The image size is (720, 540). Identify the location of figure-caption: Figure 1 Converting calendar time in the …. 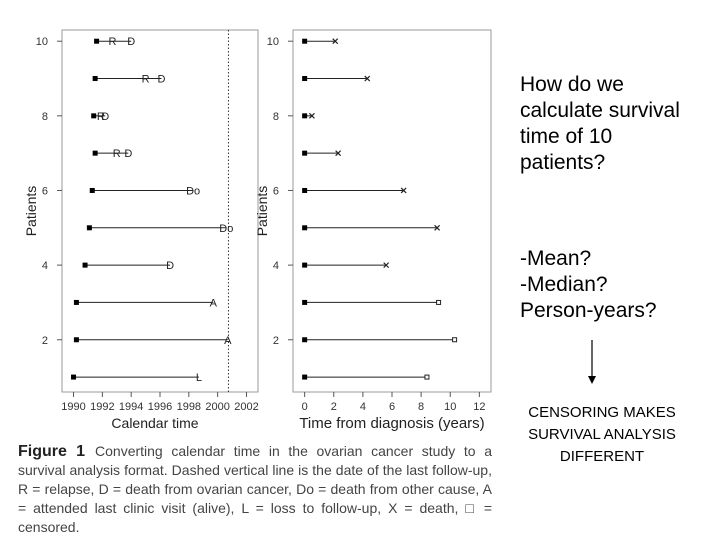
(255, 489).